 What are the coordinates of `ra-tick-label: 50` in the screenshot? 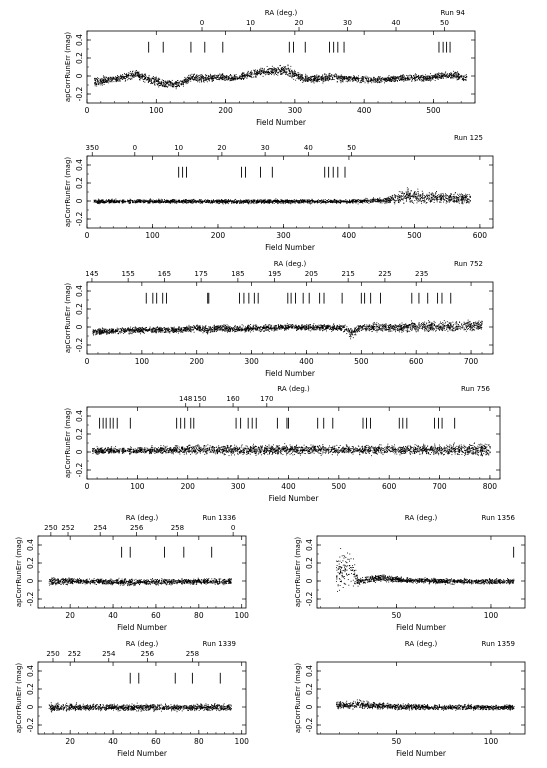 It's located at (351, 148).